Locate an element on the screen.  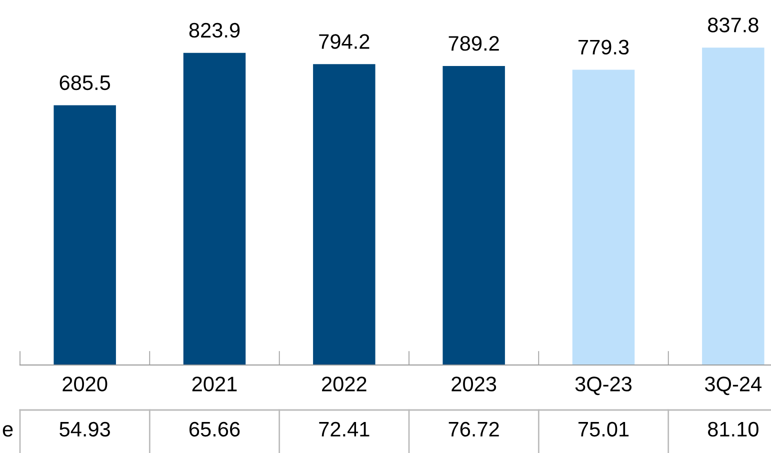
data-label: 779.3 is located at coordinates (603, 47).